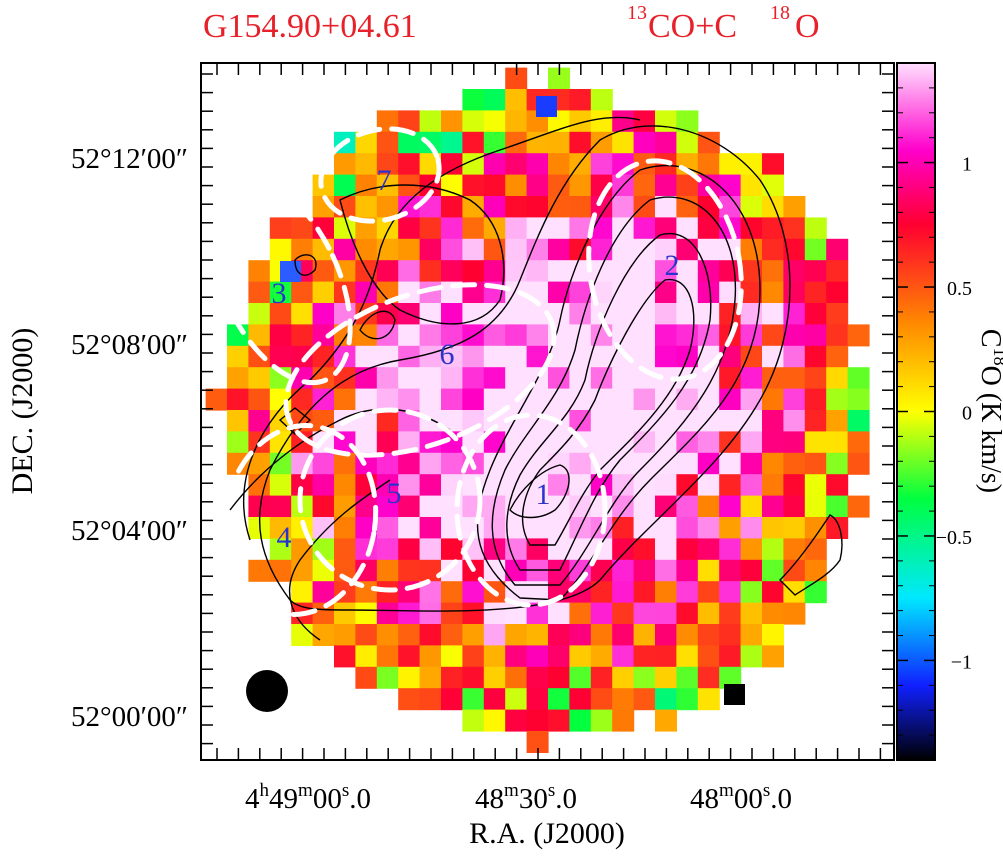 Image resolution: width=1003 pixels, height=858 pixels. What do you see at coordinates (723, 23) in the screenshot?
I see `tracer-title: 13 CO+C 18 O` at bounding box center [723, 23].